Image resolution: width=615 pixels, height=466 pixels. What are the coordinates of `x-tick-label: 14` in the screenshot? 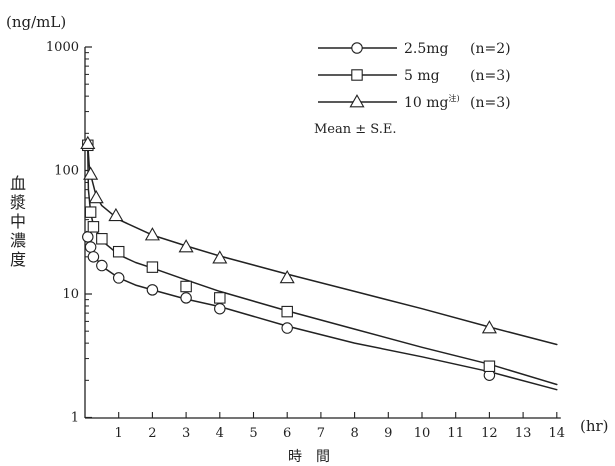 It's located at (557, 433).